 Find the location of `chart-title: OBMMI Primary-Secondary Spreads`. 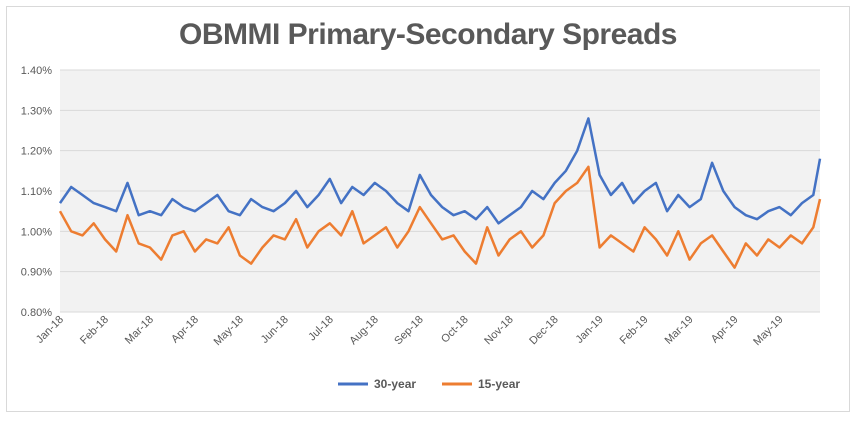

chart-title: OBMMI Primary-Secondary Spreads is located at coordinates (428, 34).